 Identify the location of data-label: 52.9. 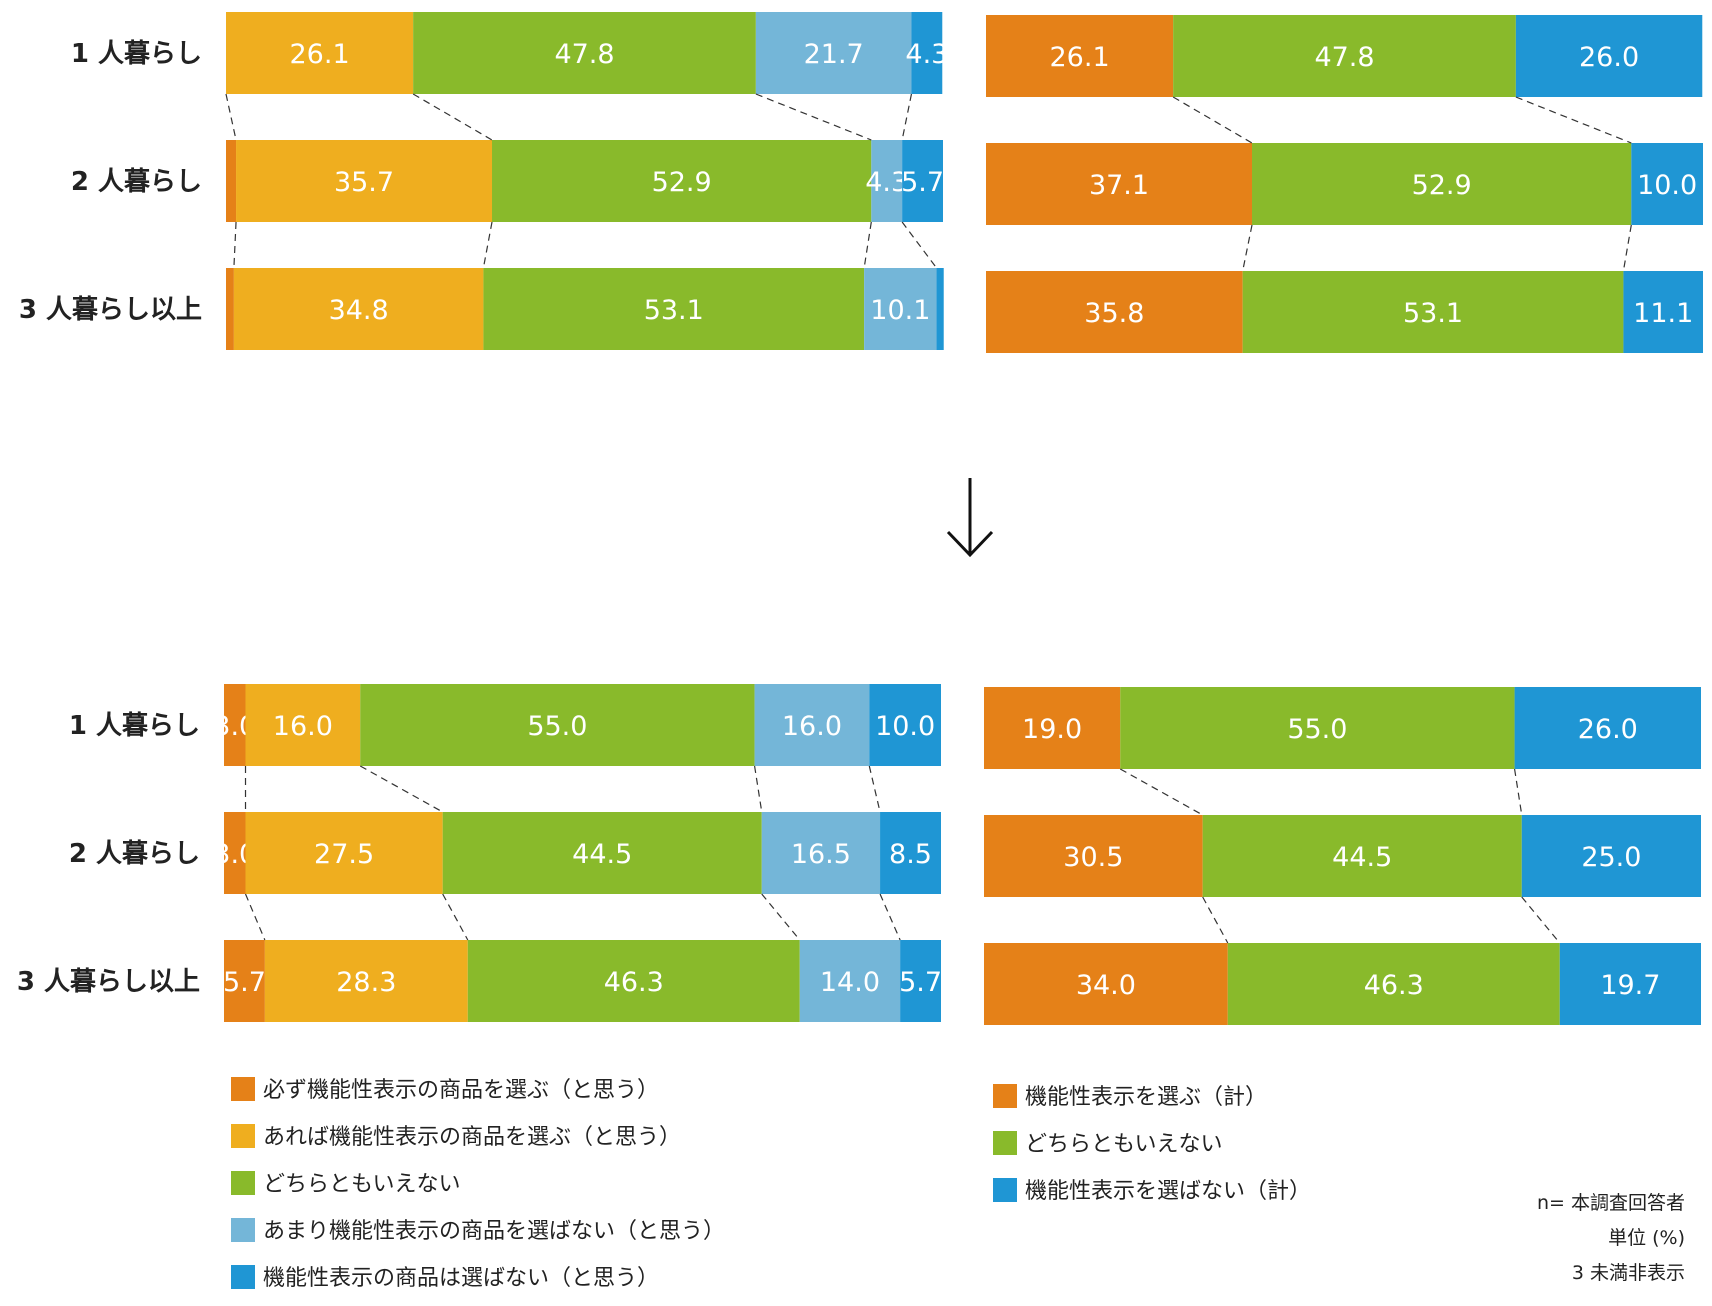
(682, 182).